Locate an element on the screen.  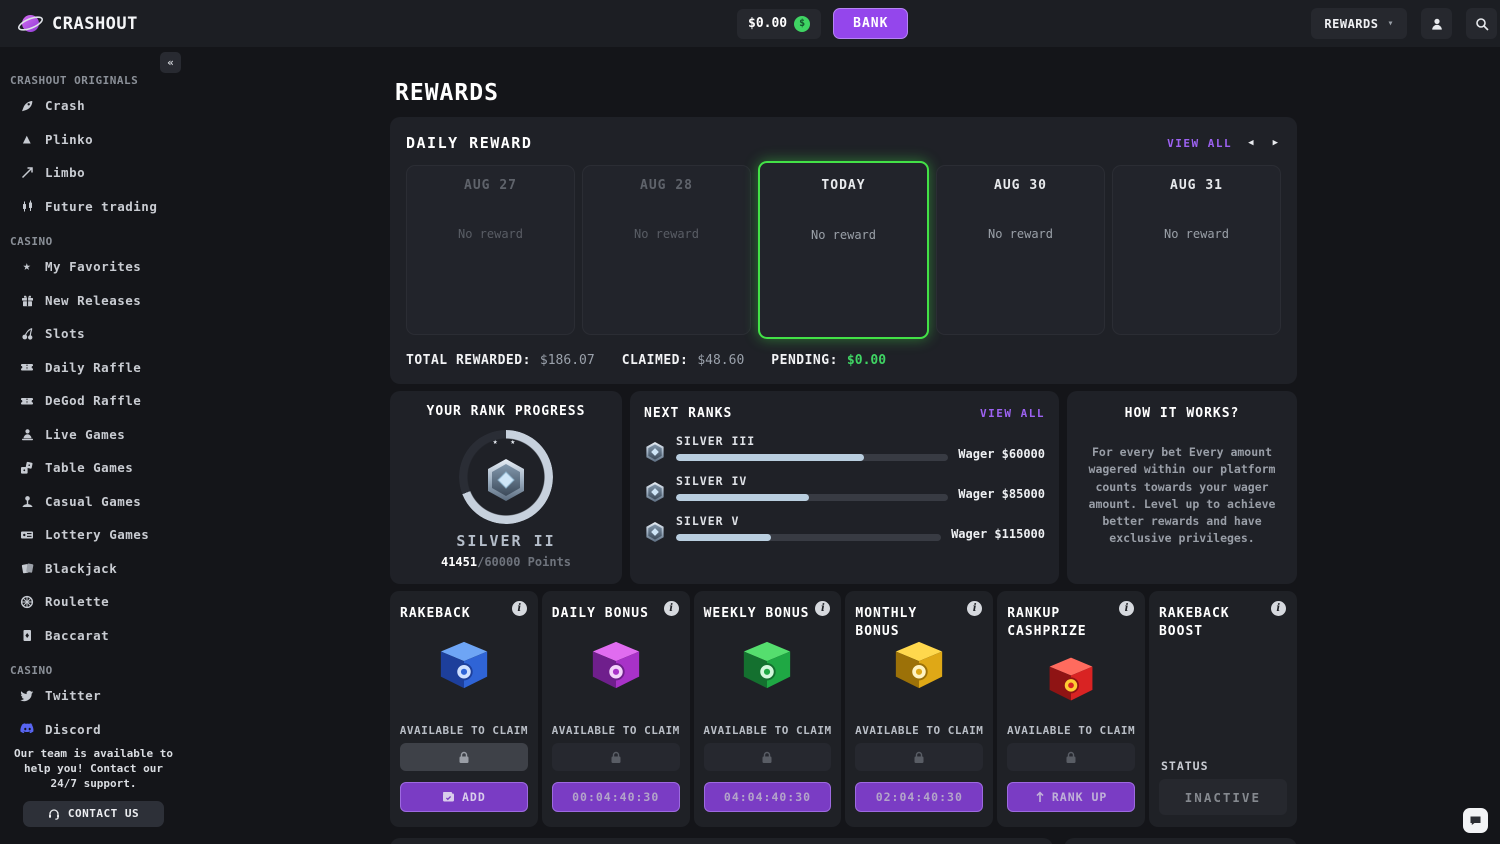
sidebar-item-live-games: Live Games is located at coordinates (93, 435).